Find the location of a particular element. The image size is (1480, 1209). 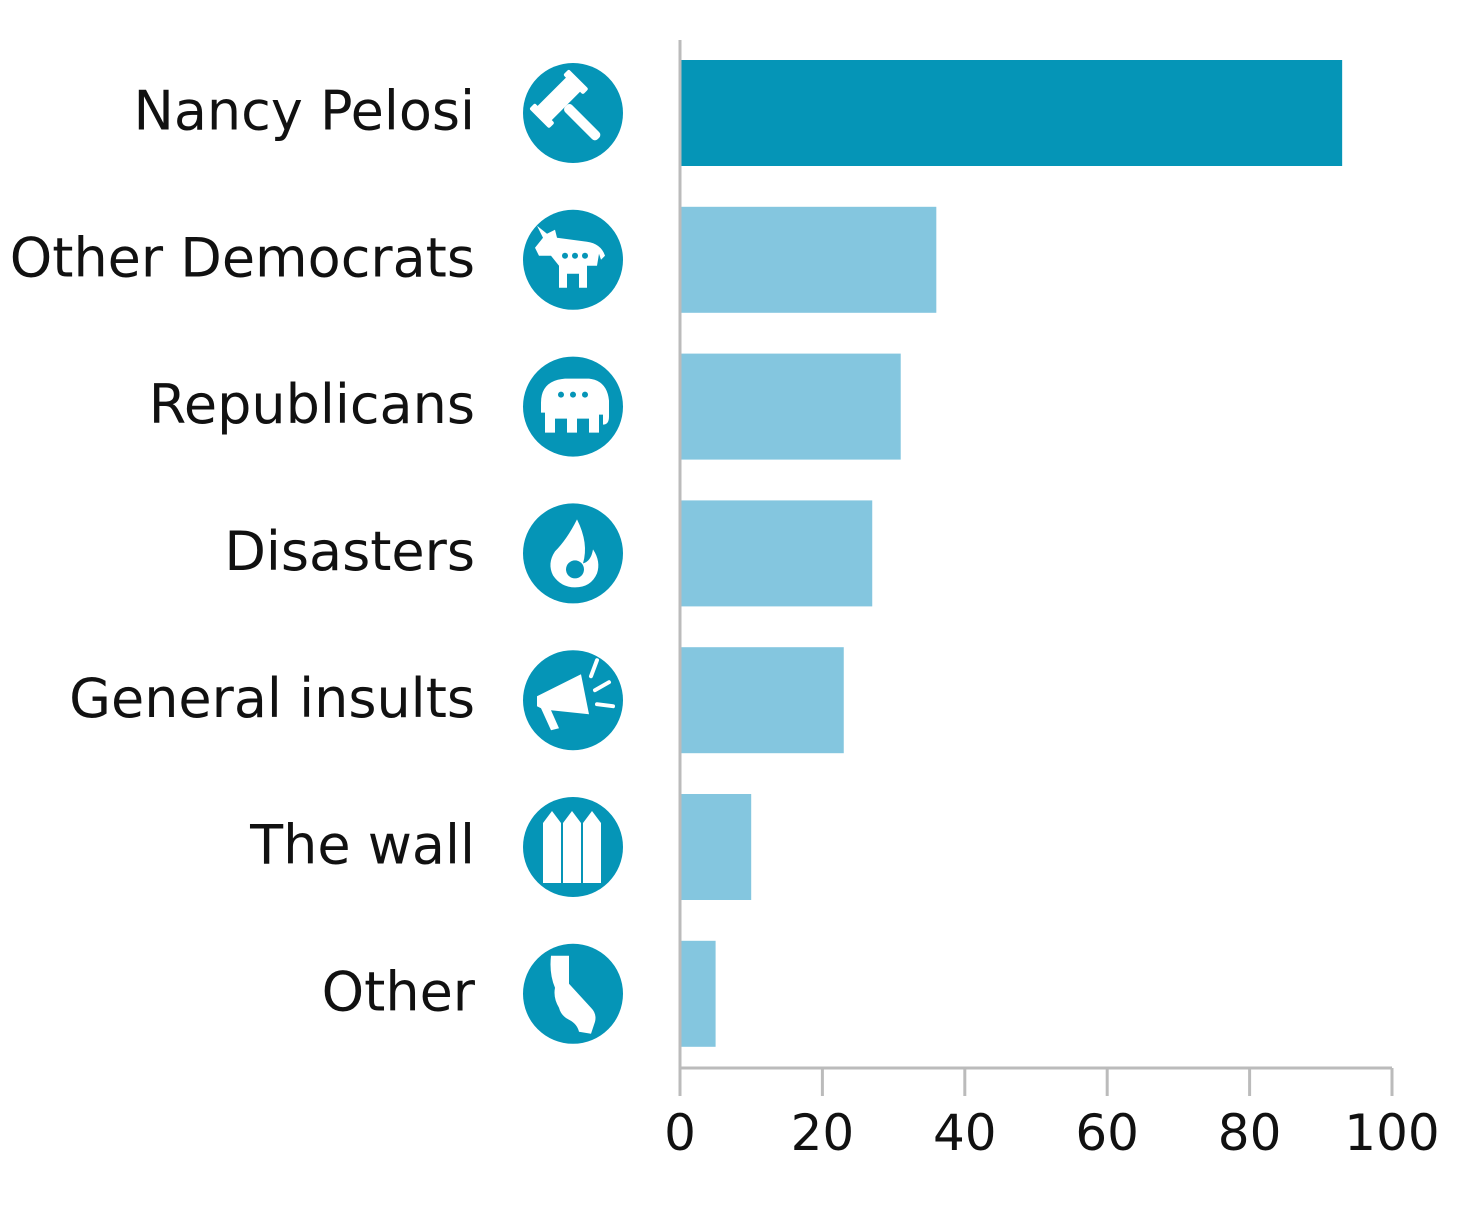

x-tick-label-40: 40 is located at coordinates (965, 1133).